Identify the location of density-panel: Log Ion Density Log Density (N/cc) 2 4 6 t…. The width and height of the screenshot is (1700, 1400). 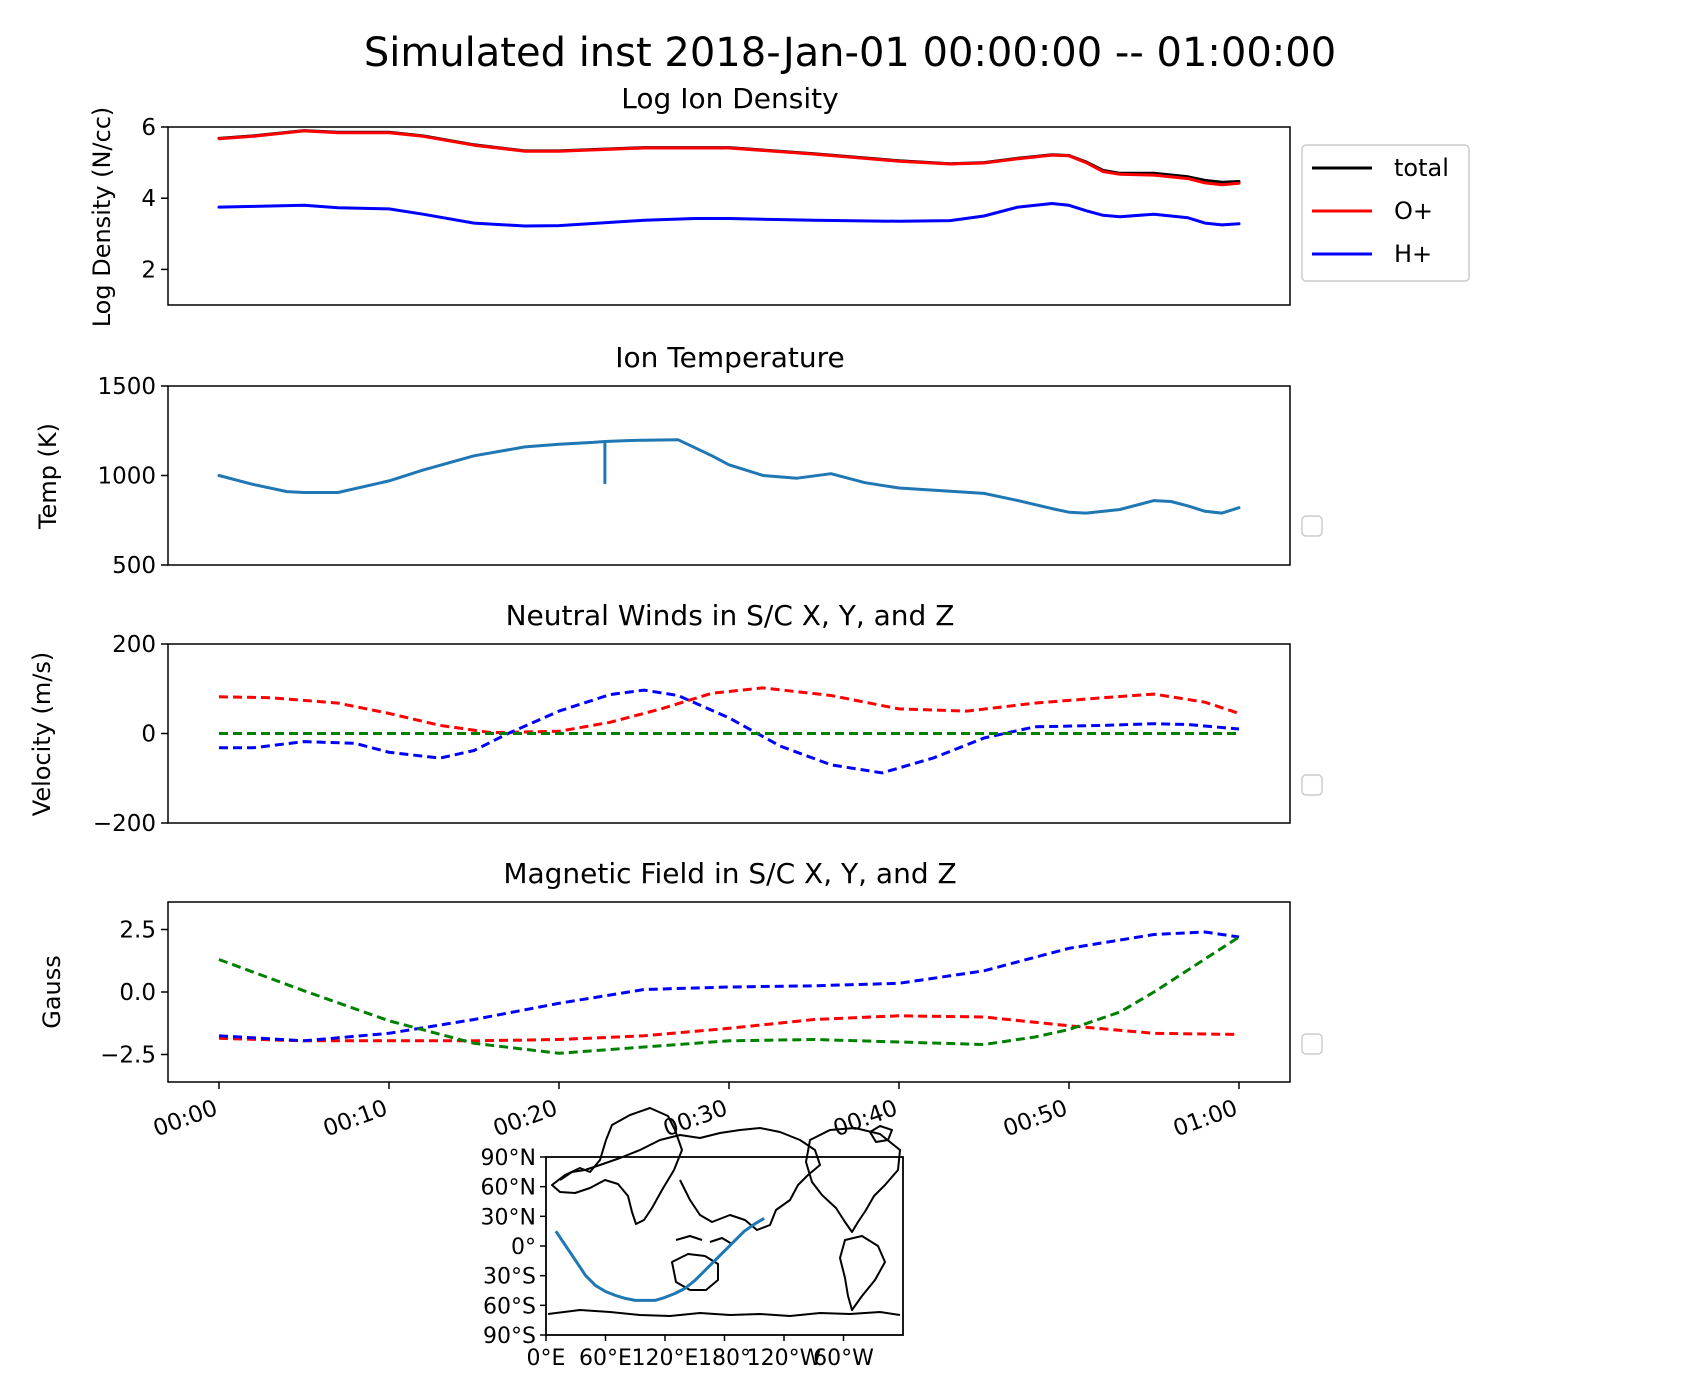
(779, 205).